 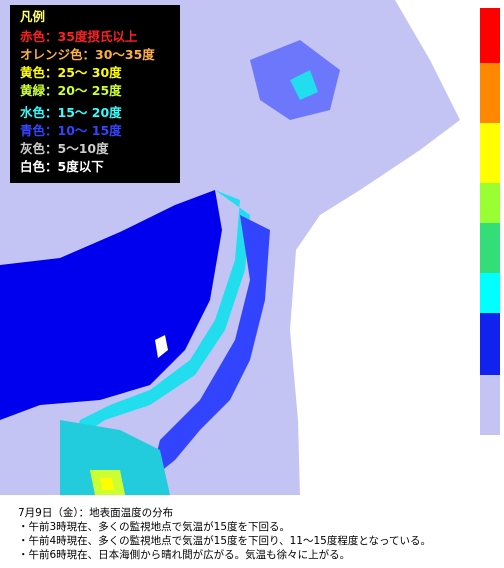 What do you see at coordinates (304, 85) in the screenshot?
I see `north-warm` at bounding box center [304, 85].